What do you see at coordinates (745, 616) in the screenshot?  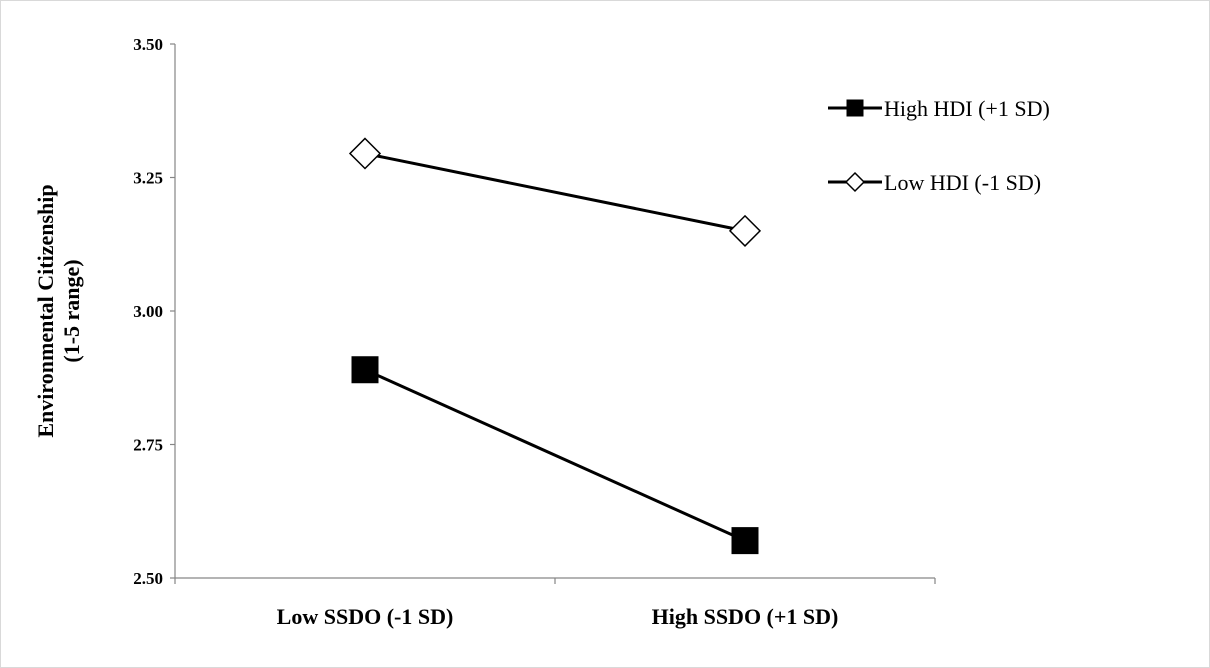 I see `x-category-label: High SSDO (+1 SD)` at bounding box center [745, 616].